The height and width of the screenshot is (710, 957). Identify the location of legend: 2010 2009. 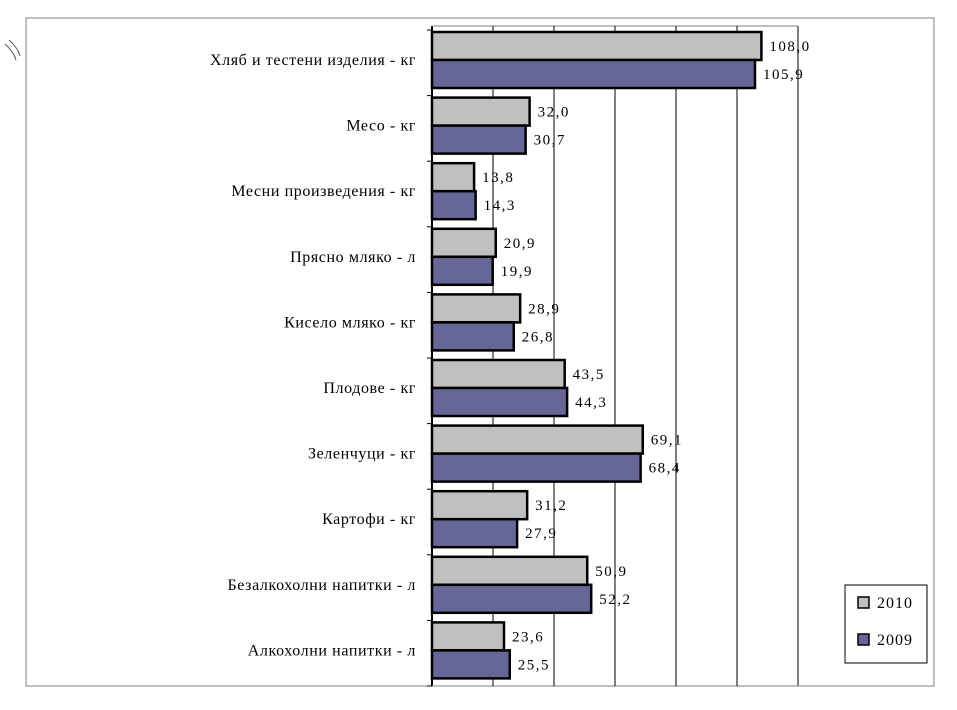
(886, 624).